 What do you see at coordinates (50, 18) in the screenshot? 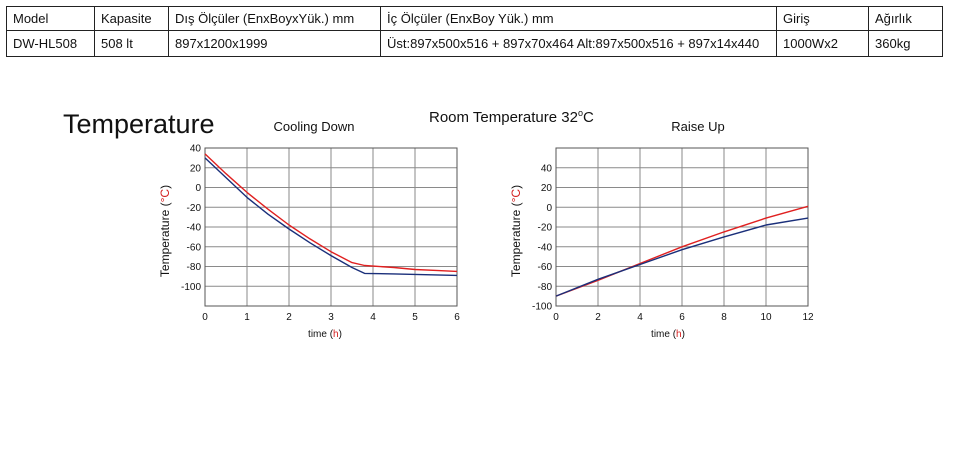
I see `header-model: Model` at bounding box center [50, 18].